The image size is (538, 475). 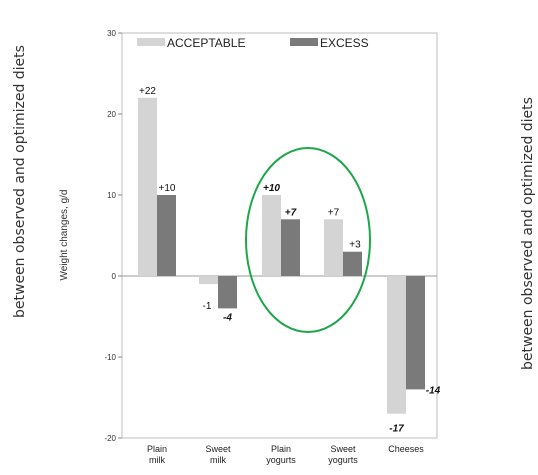 What do you see at coordinates (113, 236) in the screenshot?
I see `y-axis-ticks: 30 20 10 0 -10 -20` at bounding box center [113, 236].